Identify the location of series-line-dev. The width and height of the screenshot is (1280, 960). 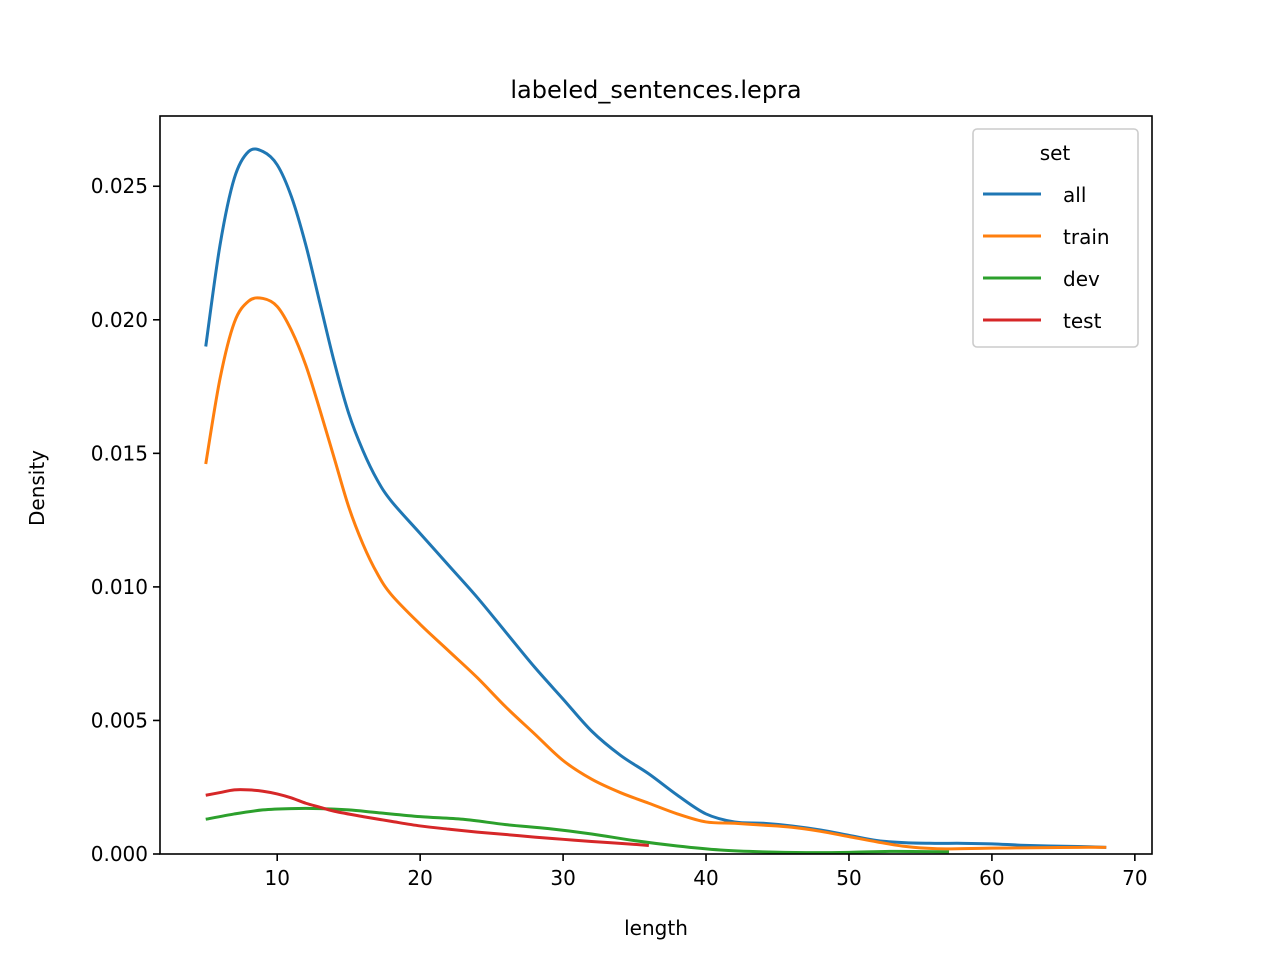
(577, 830).